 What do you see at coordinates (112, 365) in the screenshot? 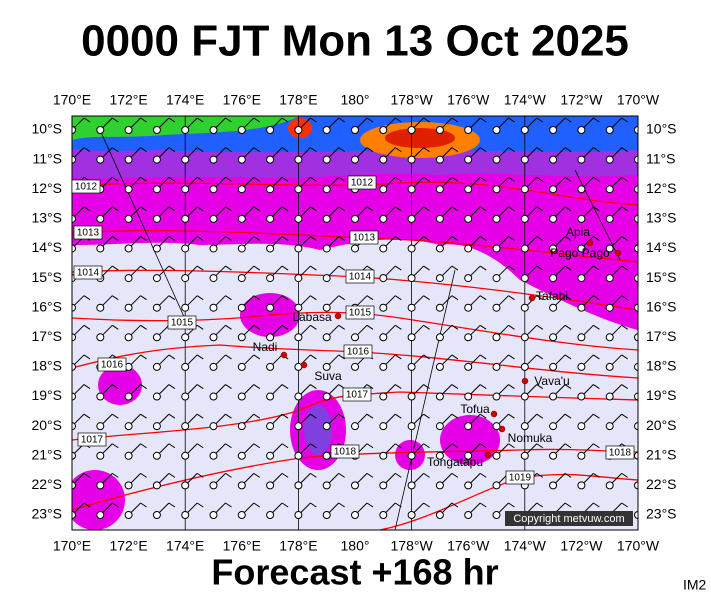
I see `isobar-label: 1016` at bounding box center [112, 365].